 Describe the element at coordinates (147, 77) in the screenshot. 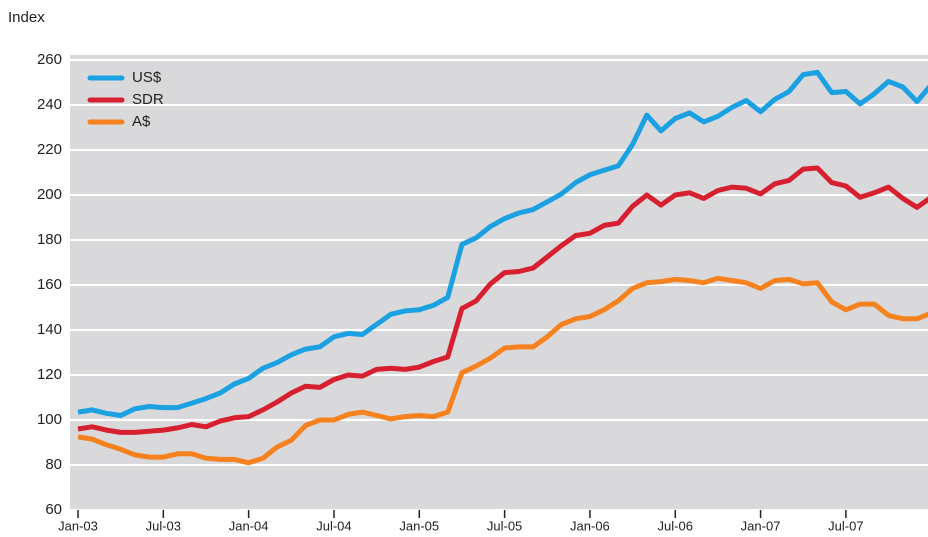

I see `legend-label: US$` at that location.